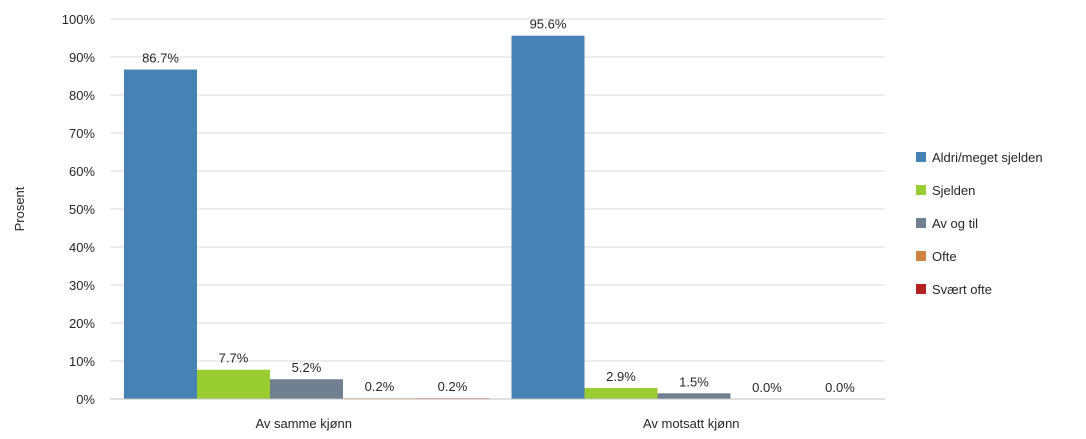  What do you see at coordinates (497, 423) in the screenshot?
I see `x-axis-categories: Av samme kjønn Av motsatt kjønn` at bounding box center [497, 423].